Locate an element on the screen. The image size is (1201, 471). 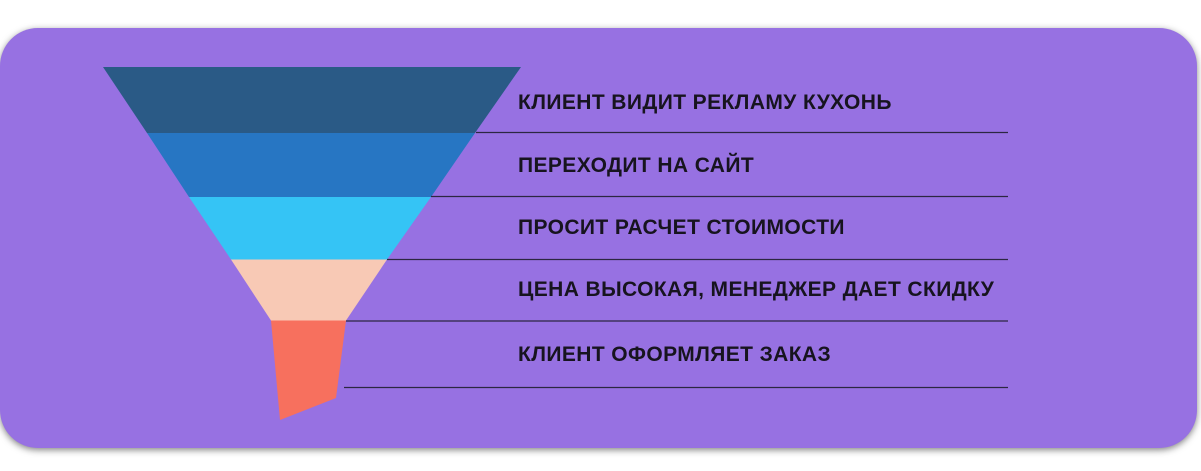
funnel-stage-label-4: ЦЕНА ВЫСОКАЯ, МЕНЕДЖЕР ДАЕТ СКИДКУ is located at coordinates (756, 289).